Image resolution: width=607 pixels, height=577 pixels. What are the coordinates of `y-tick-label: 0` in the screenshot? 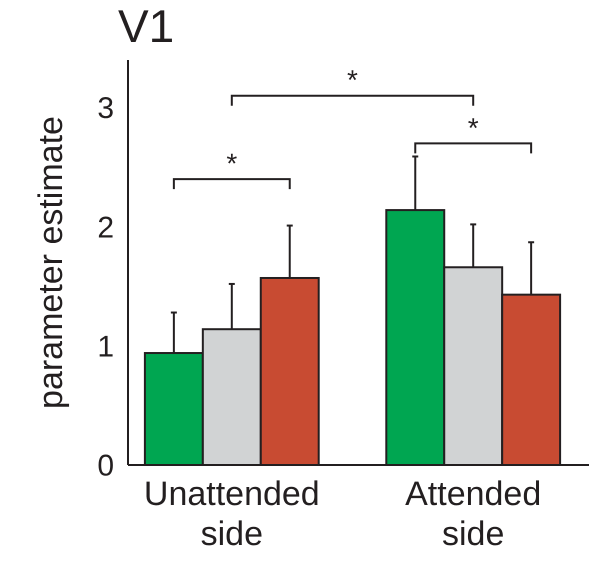 It's located at (105, 466).